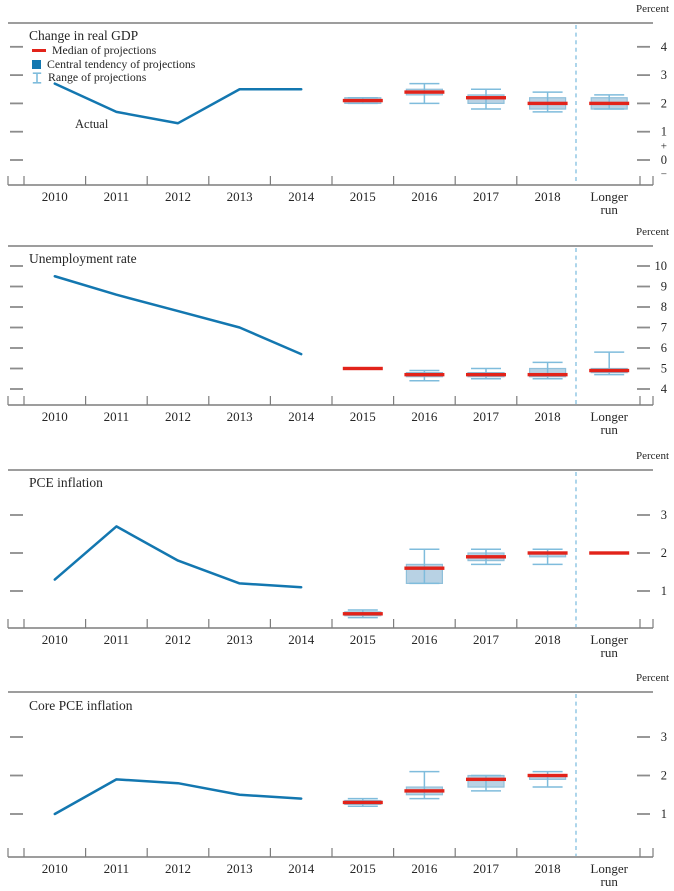  I want to click on projection-marker-unemployment-2015, so click(362, 368).